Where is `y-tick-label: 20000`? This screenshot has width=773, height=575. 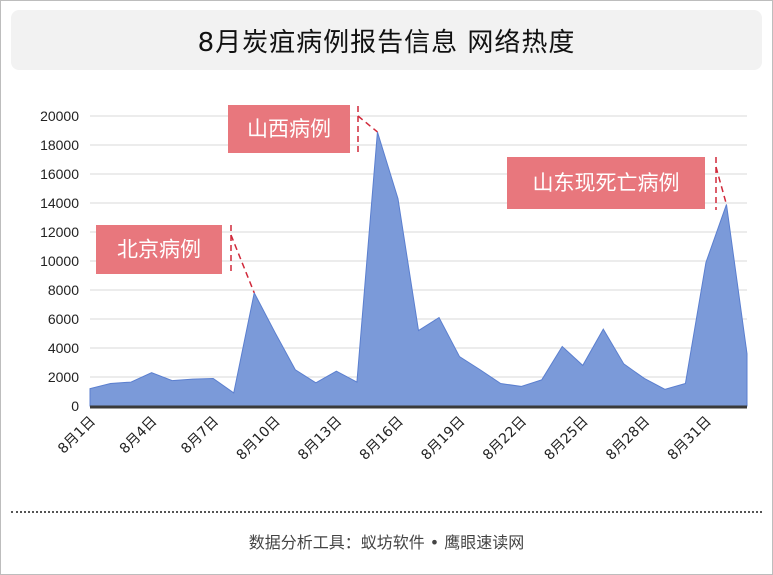
y-tick-label: 20000 is located at coordinates (59, 116).